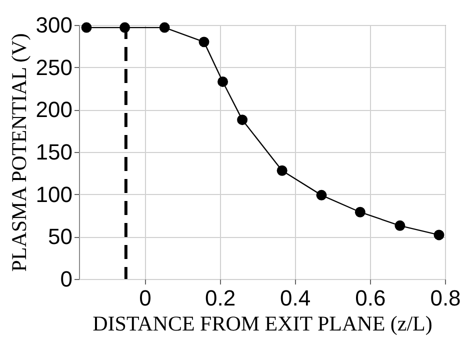  Describe the element at coordinates (54, 194) in the screenshot. I see `y-tick-label: 100` at that location.